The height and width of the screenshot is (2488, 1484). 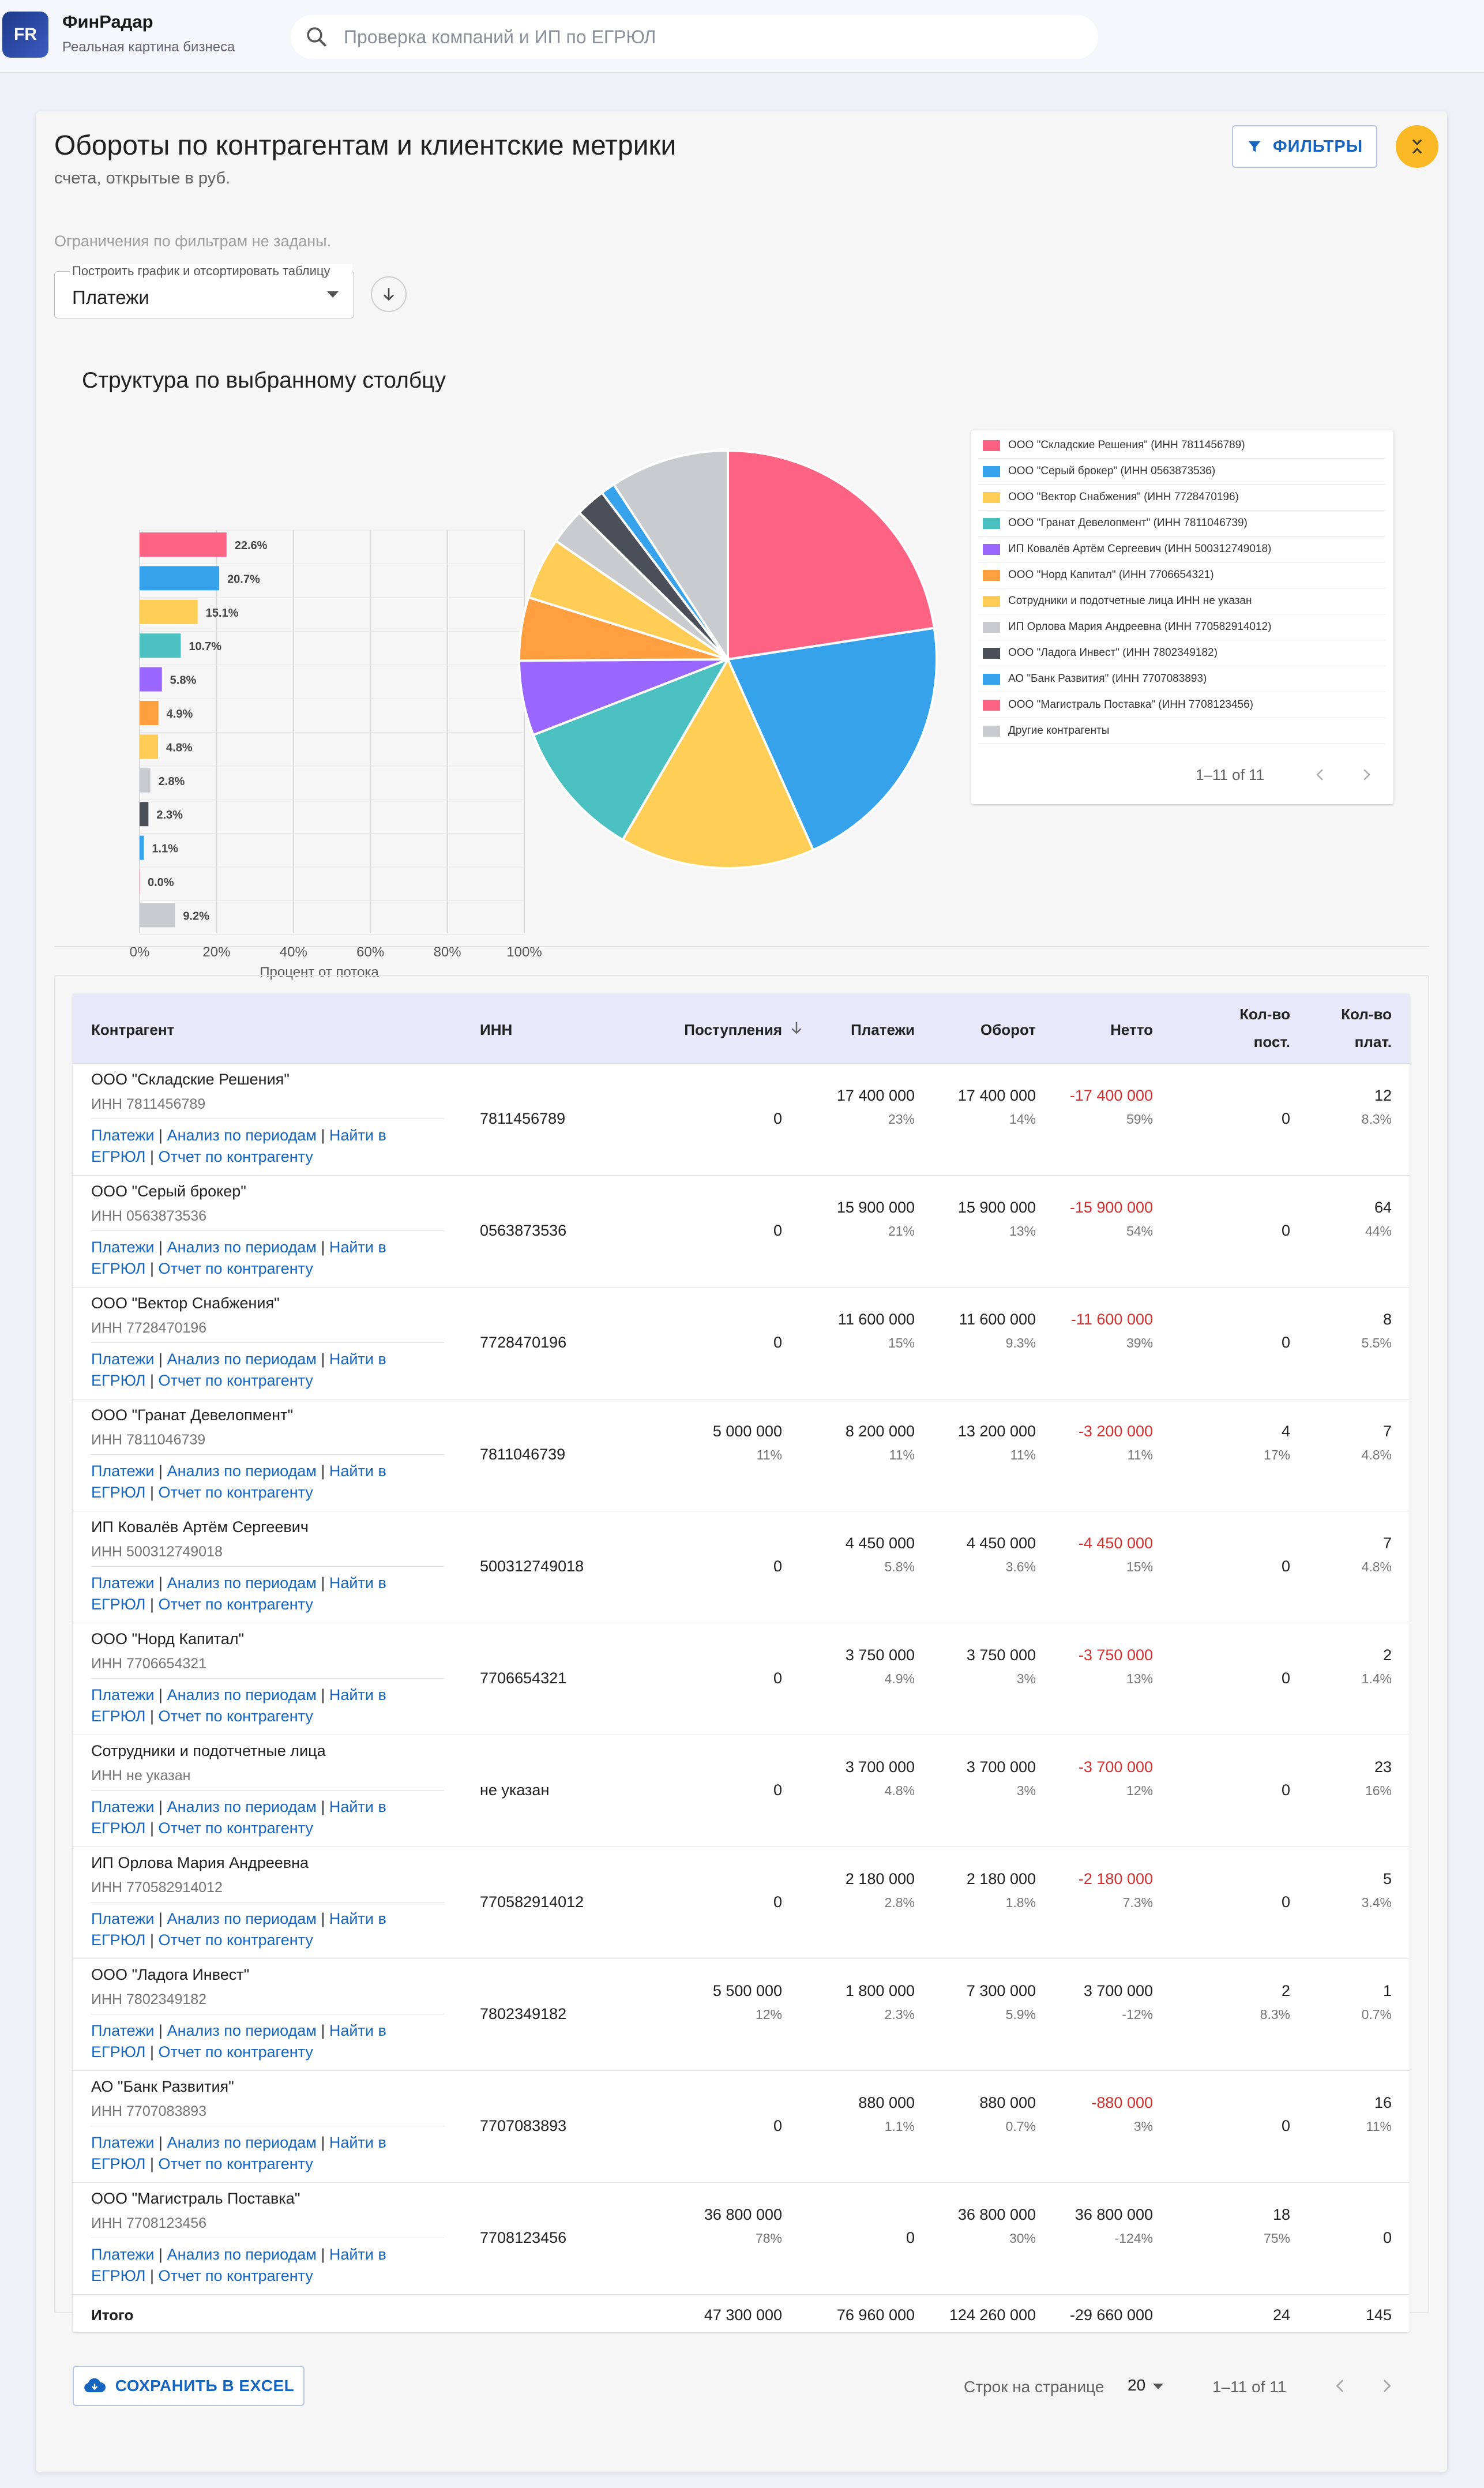 I want to click on search-box, so click(x=694, y=37).